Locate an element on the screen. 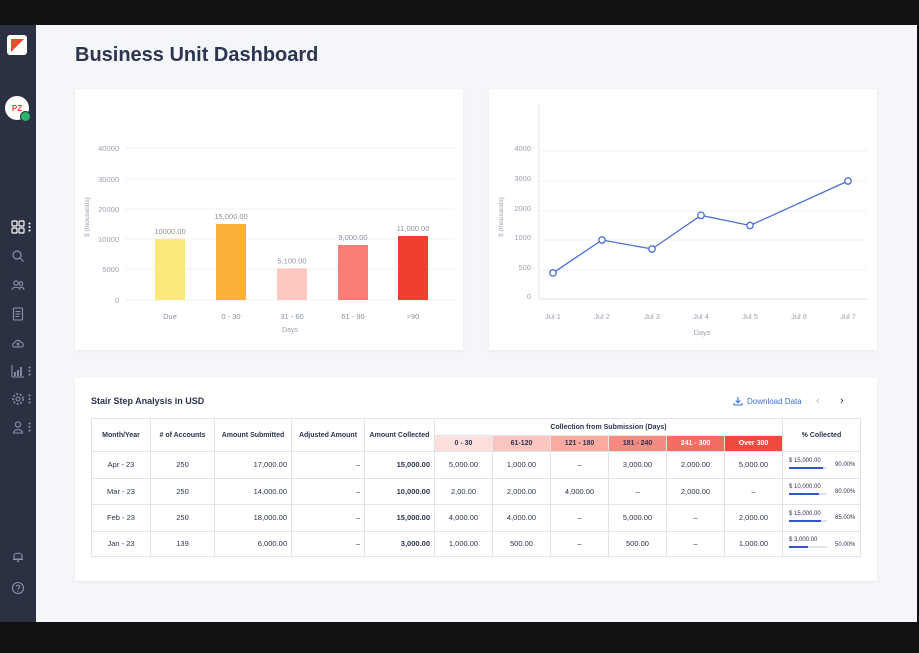 The width and height of the screenshot is (919, 653). bar-category-label: >90 is located at coordinates (413, 316).